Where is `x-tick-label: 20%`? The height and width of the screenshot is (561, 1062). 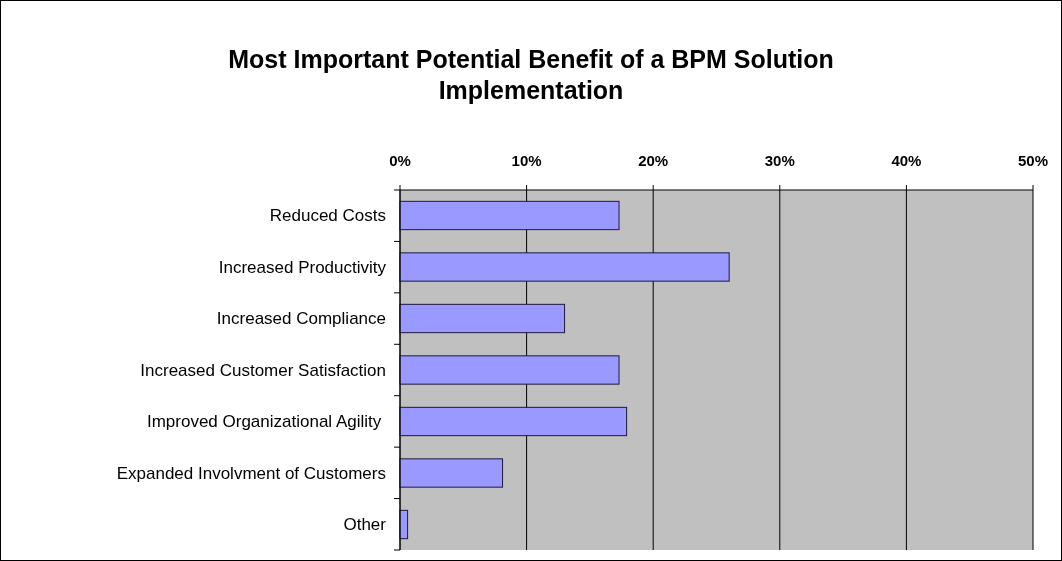 x-tick-label: 20% is located at coordinates (653, 160).